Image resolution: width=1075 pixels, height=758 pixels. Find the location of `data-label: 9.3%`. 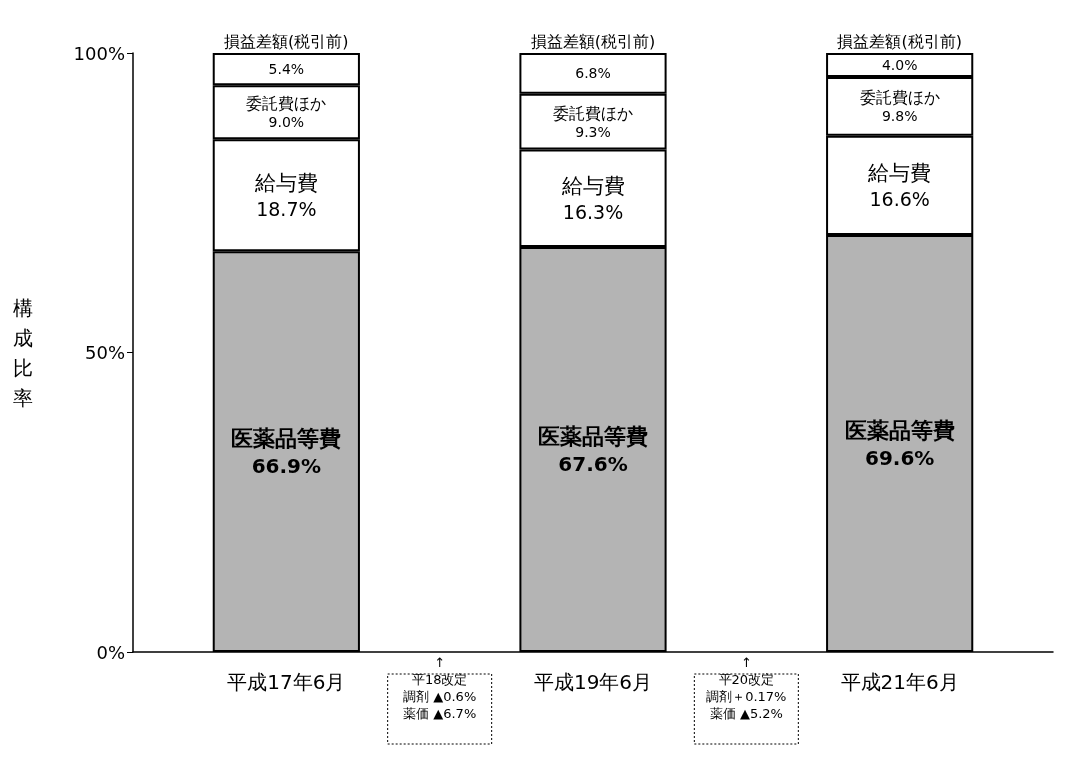

data-label: 9.3% is located at coordinates (593, 131).